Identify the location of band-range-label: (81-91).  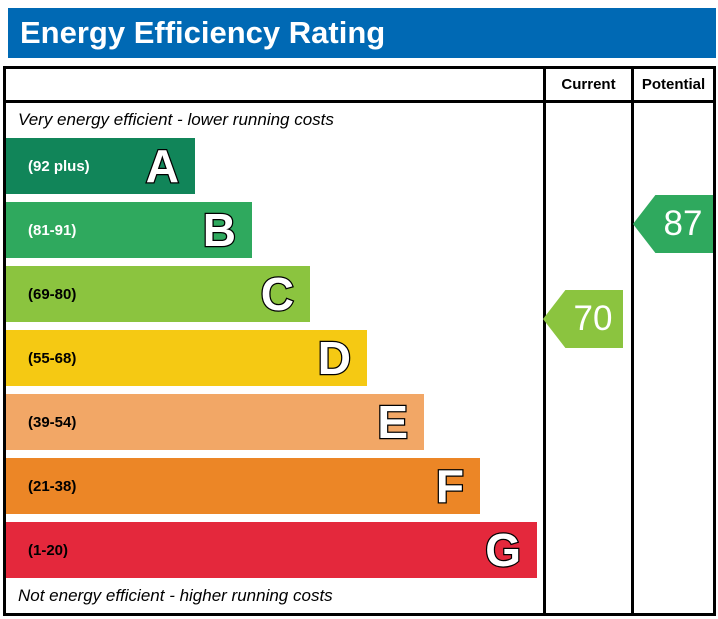
(52, 230).